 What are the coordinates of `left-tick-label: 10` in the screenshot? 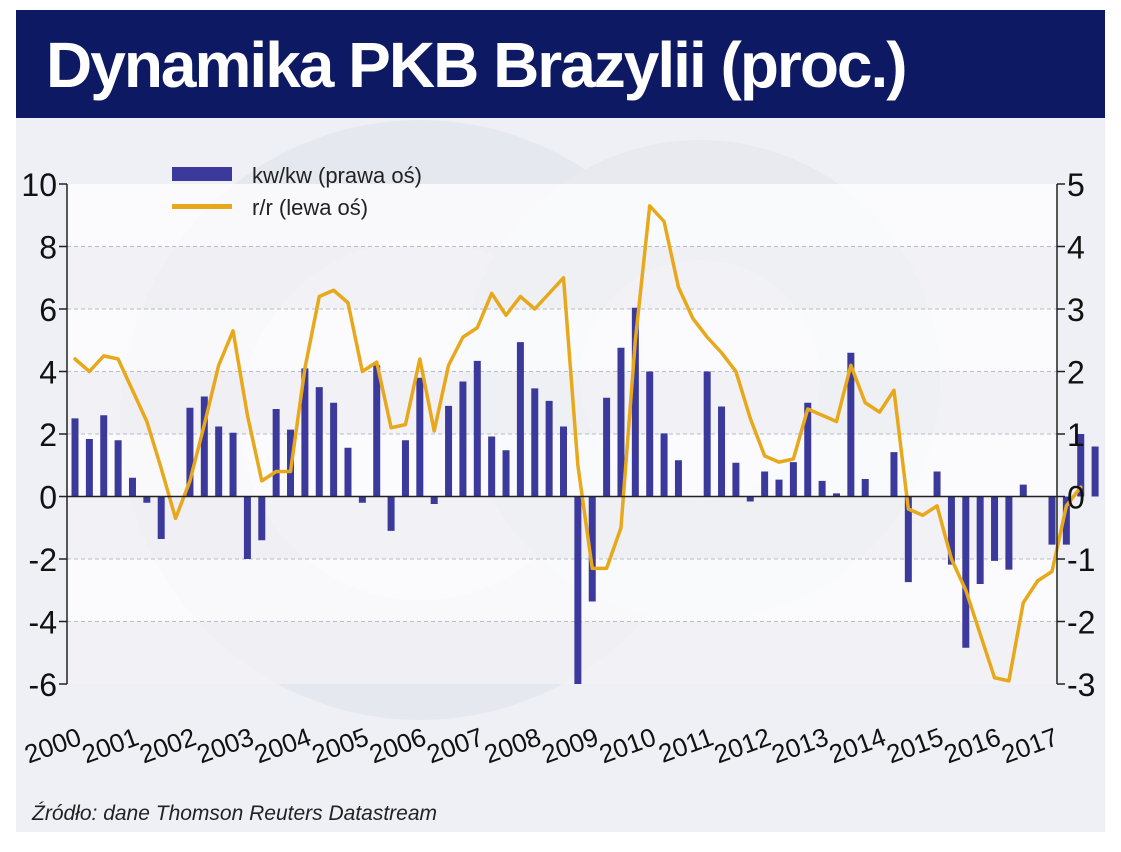 It's located at (39, 185).